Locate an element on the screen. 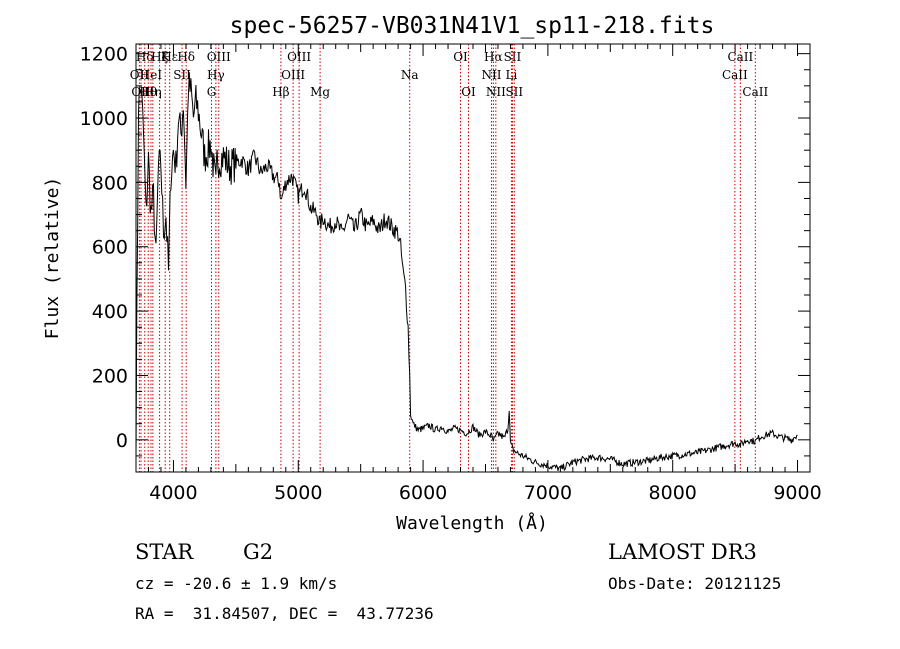  y-axis-label: Flux (relative) is located at coordinates (52, 258).